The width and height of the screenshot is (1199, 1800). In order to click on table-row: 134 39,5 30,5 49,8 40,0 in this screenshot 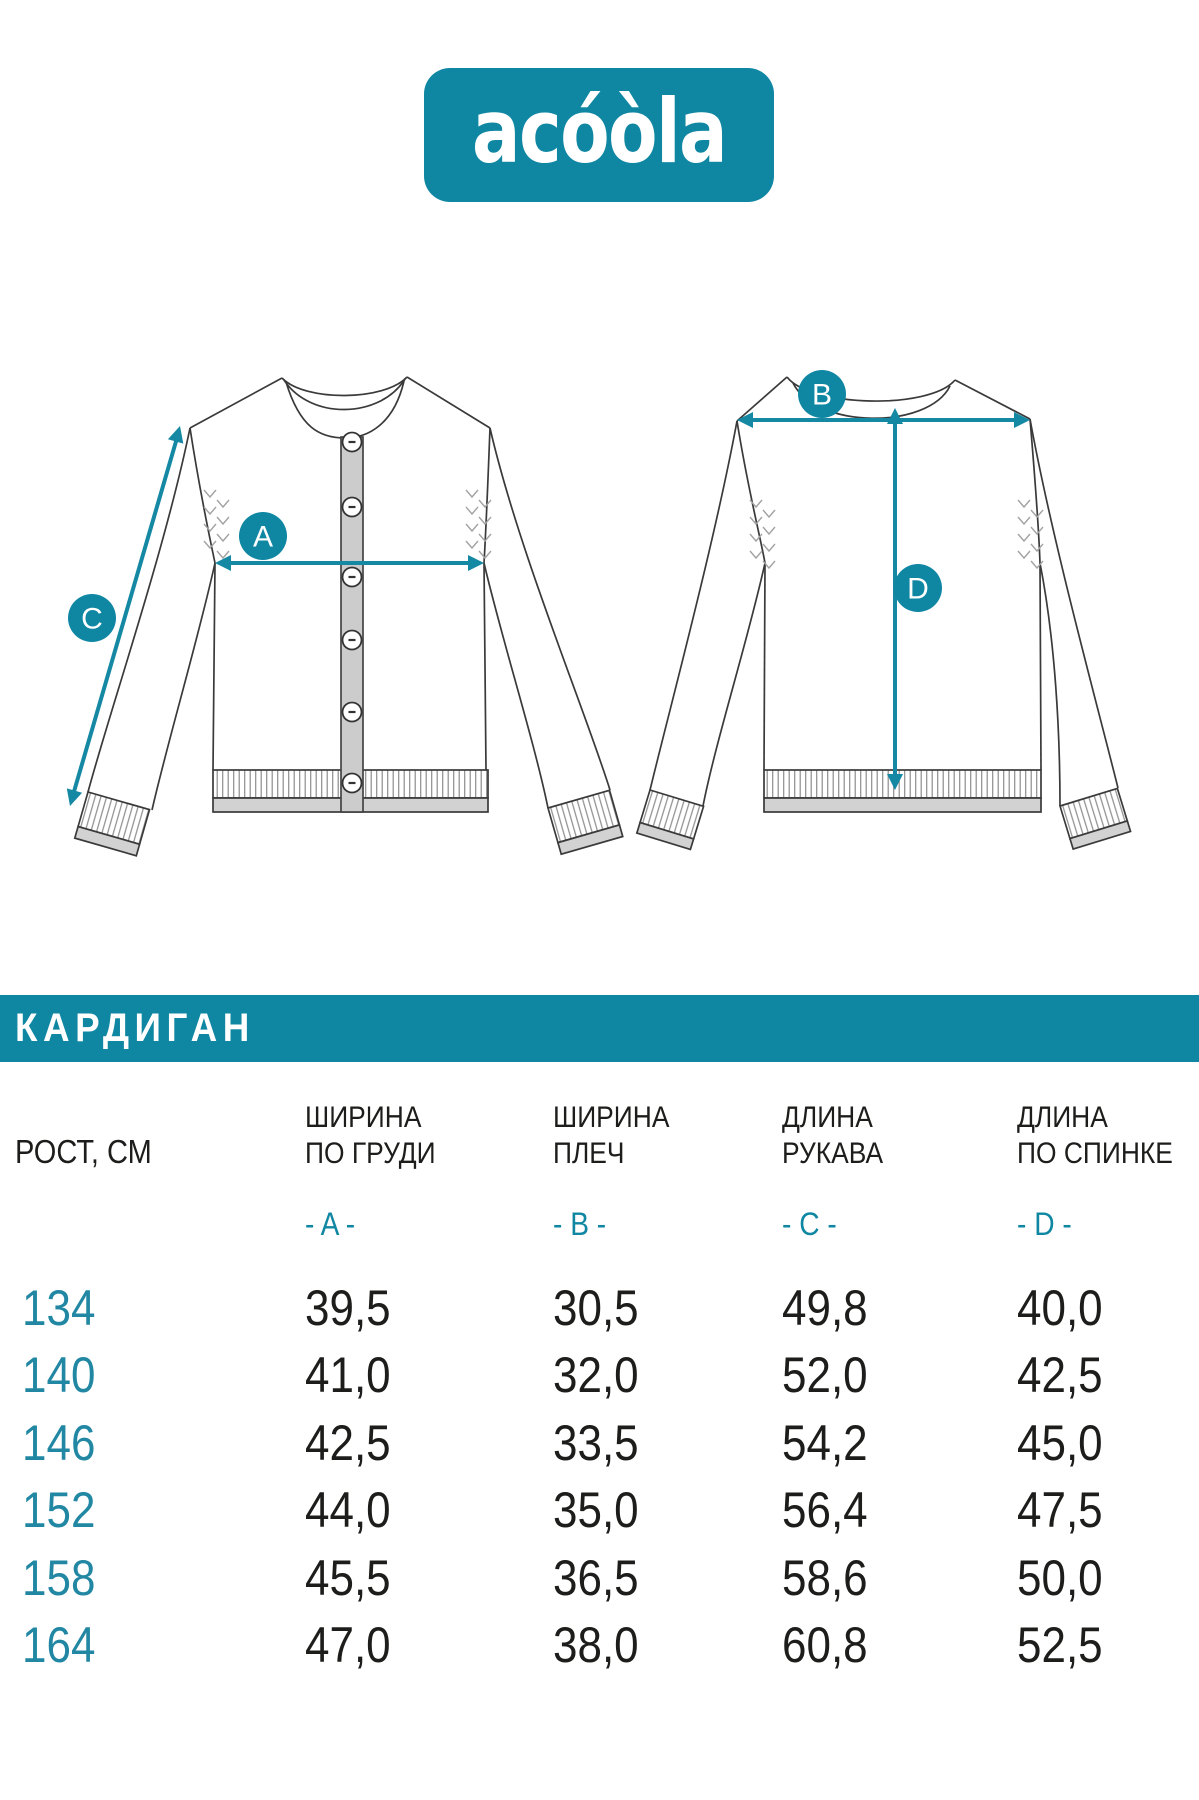, I will do `click(599, 1308)`.